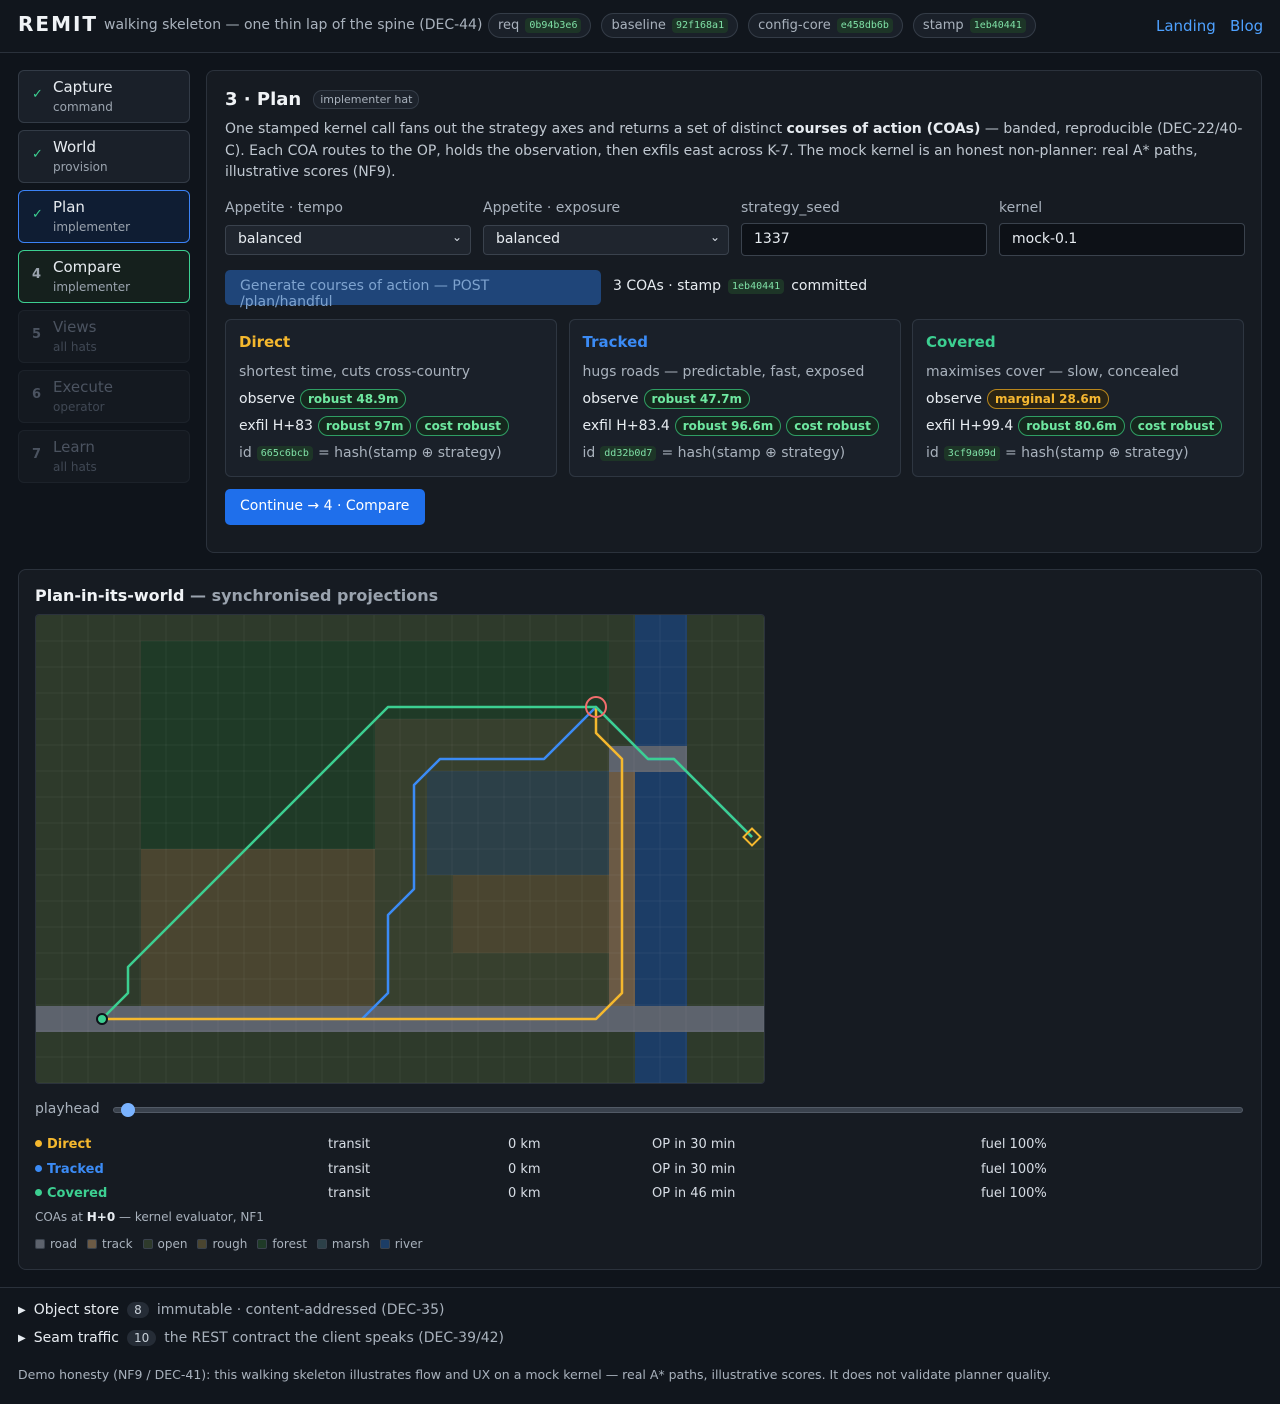 The height and width of the screenshot is (1404, 1280). I want to click on chip: req 0b94b3e6, so click(540, 25).